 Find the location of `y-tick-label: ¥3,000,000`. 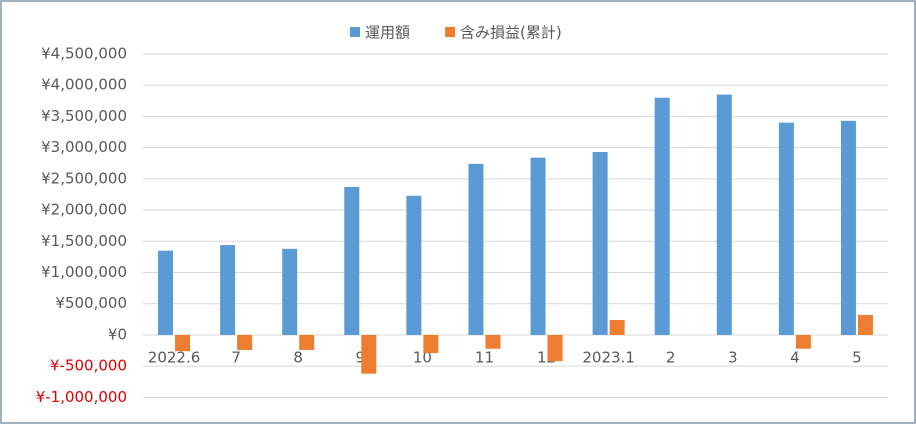

y-tick-label: ¥3,000,000 is located at coordinates (84, 147).